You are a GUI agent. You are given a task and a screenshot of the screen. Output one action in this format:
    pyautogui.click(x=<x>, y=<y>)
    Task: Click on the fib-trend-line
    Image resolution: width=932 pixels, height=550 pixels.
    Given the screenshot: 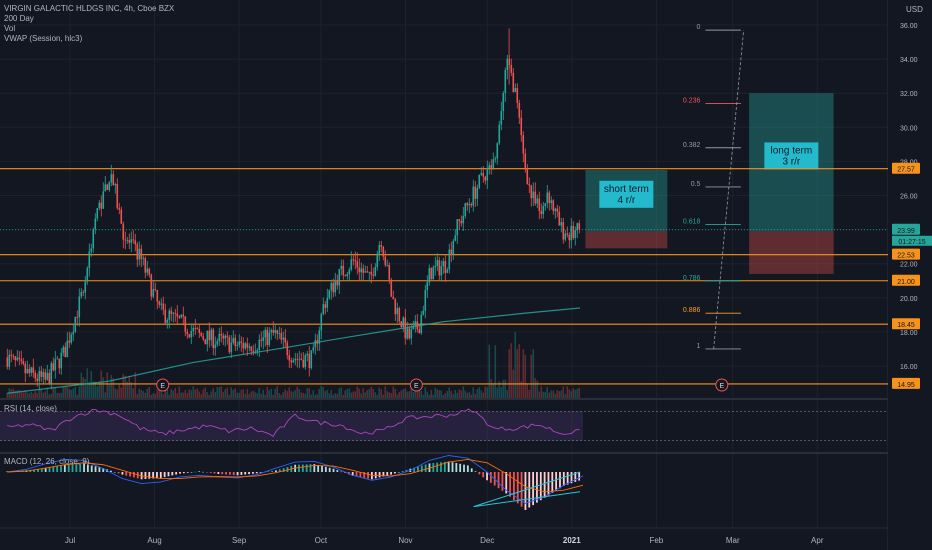 What is the action you would take?
    pyautogui.click(x=729, y=189)
    